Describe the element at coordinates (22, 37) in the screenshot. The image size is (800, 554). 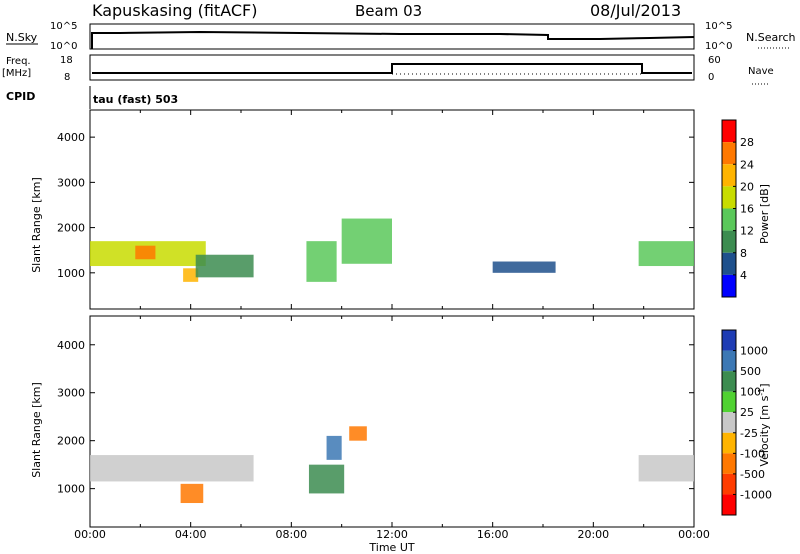
I see `nsky-label: N.Sky` at that location.